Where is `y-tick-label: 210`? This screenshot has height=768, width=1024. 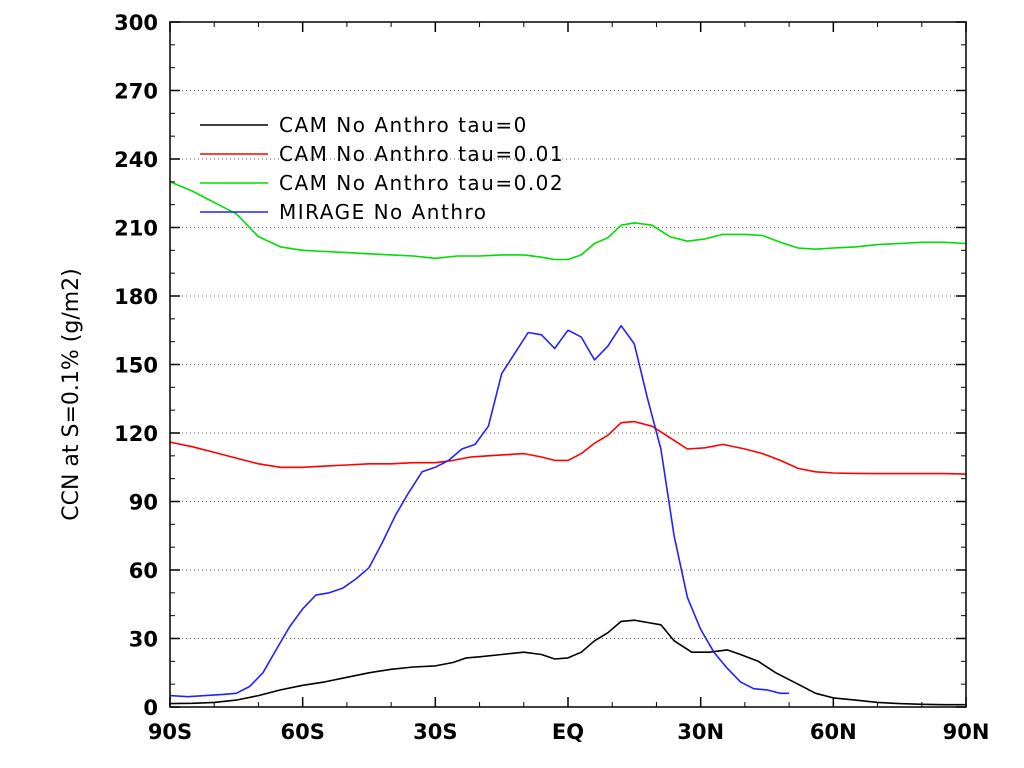 y-tick-label: 210 is located at coordinates (136, 229).